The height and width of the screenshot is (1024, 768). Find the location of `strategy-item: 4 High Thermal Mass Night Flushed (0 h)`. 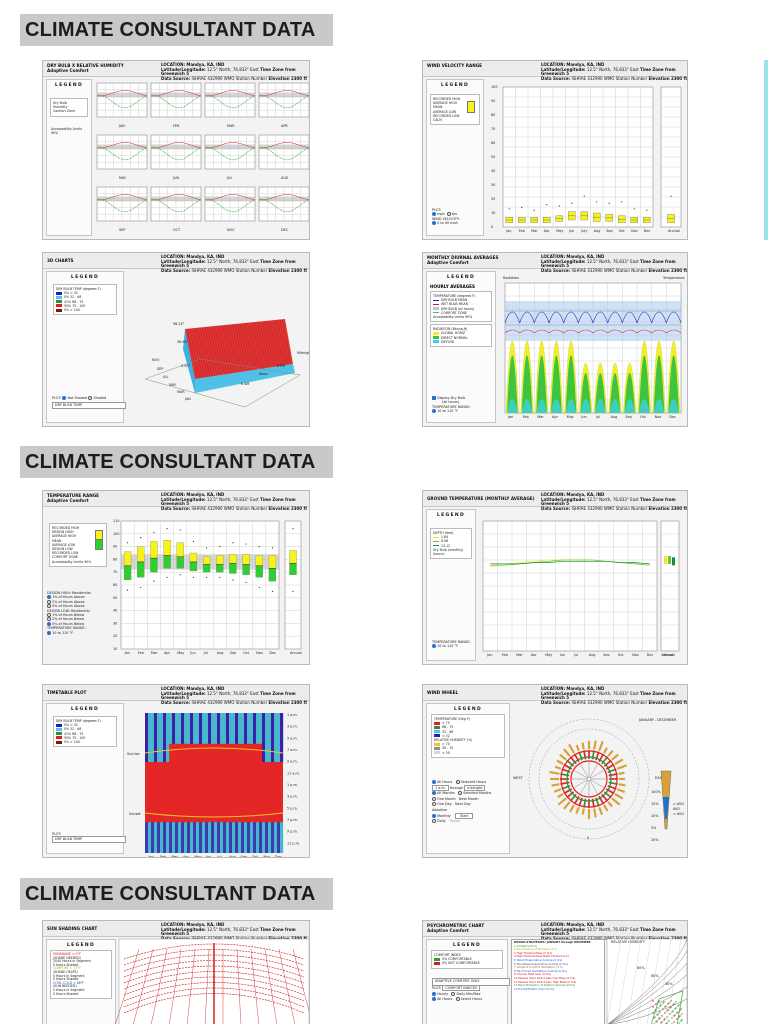

strategy-item: 4 High Thermal Mass Night Flushed (0 h) is located at coordinates (541, 956).